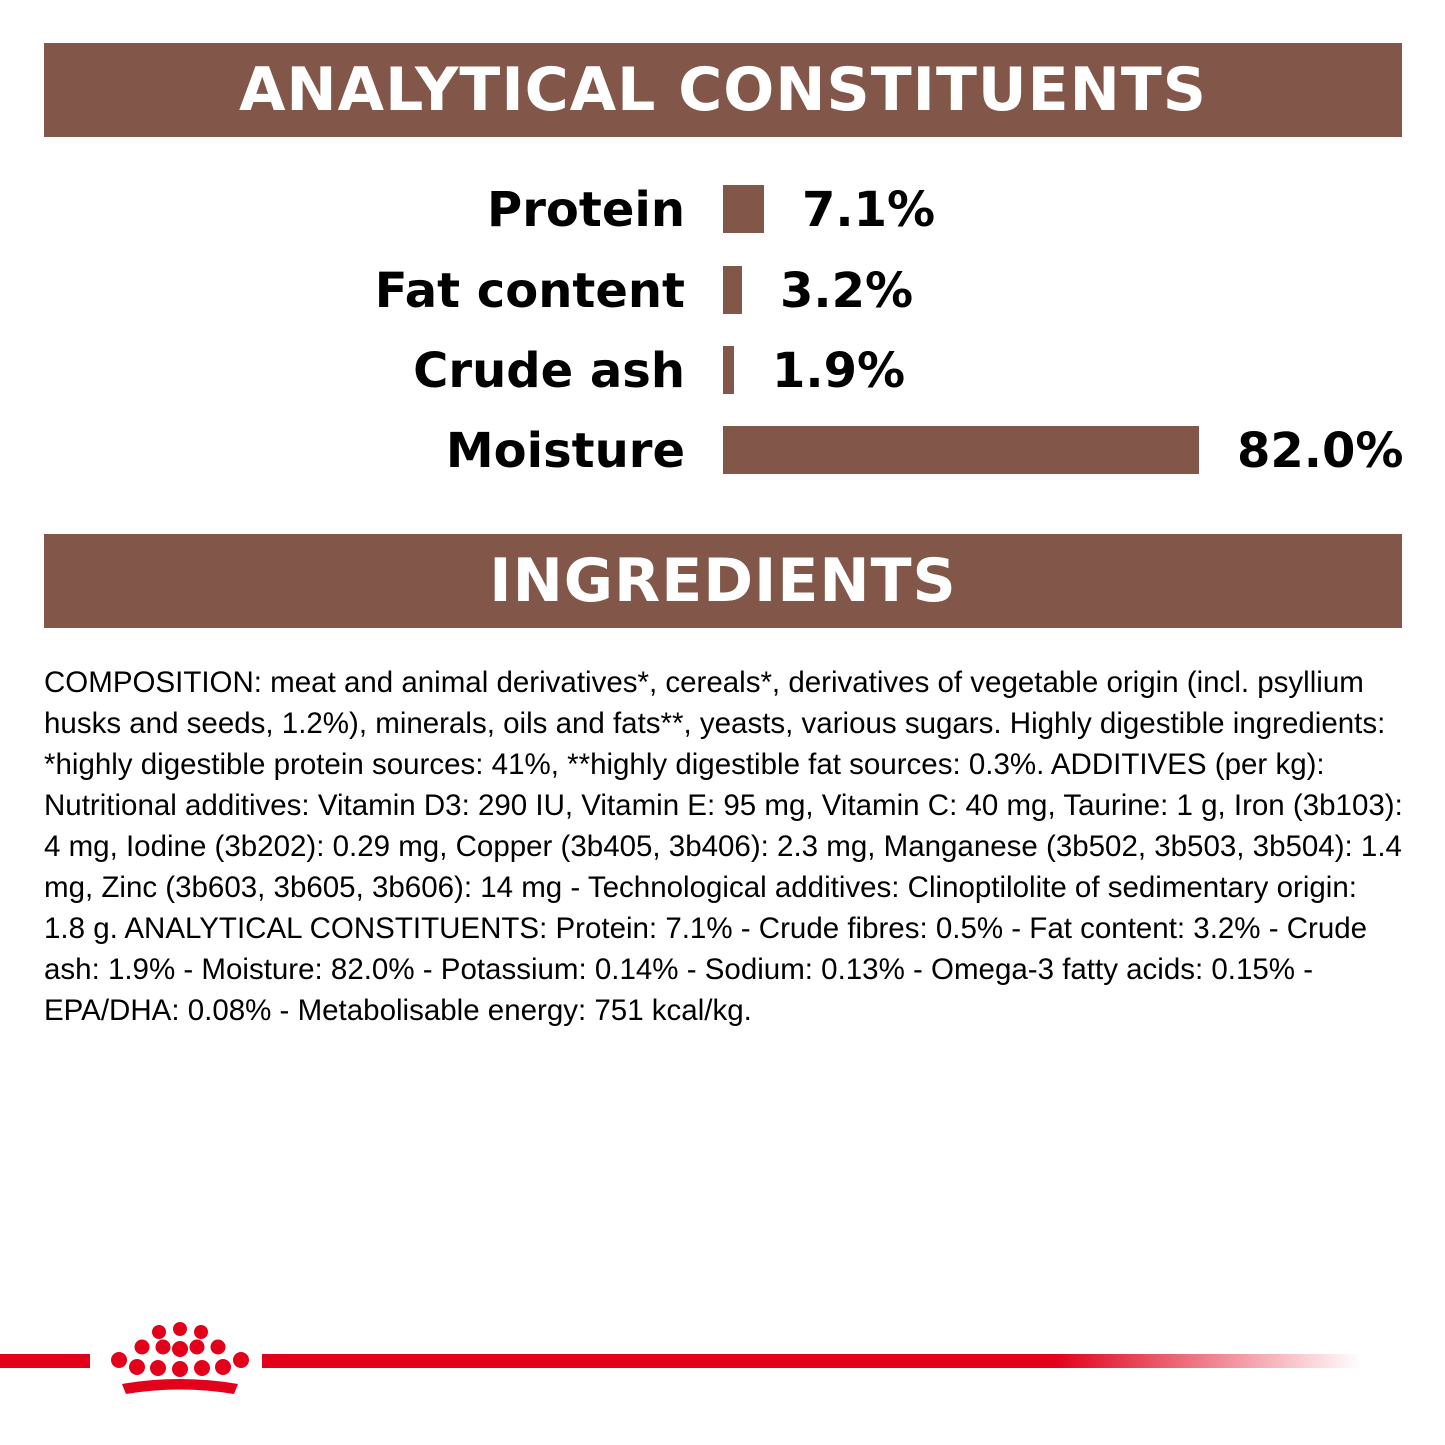 Image resolution: width=1445 pixels, height=1445 pixels. What do you see at coordinates (722, 291) in the screenshot?
I see `constituent-row-fat-content: Fat content 3.2%` at bounding box center [722, 291].